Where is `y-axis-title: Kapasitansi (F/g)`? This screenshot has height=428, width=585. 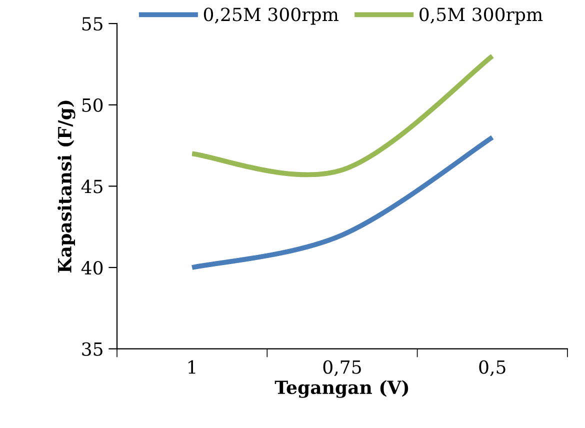
y-axis-title: Kapasitansi (F/g) is located at coordinates (67, 186).